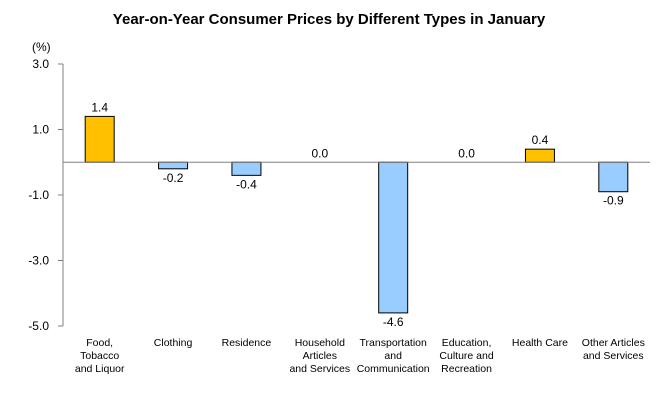 This screenshot has width=663, height=412. What do you see at coordinates (40, 64) in the screenshot?
I see `y-tick-label: 3.0` at bounding box center [40, 64].